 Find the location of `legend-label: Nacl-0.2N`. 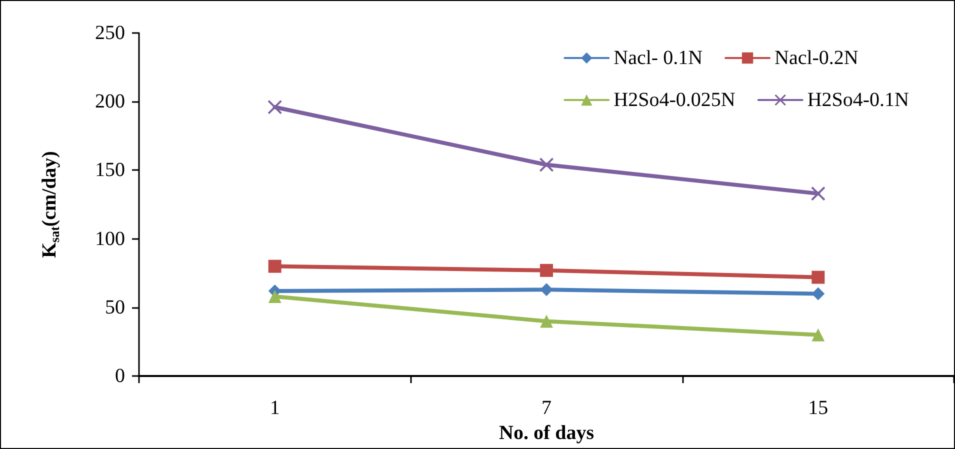

legend-label: Nacl-0.2N is located at coordinates (816, 58).